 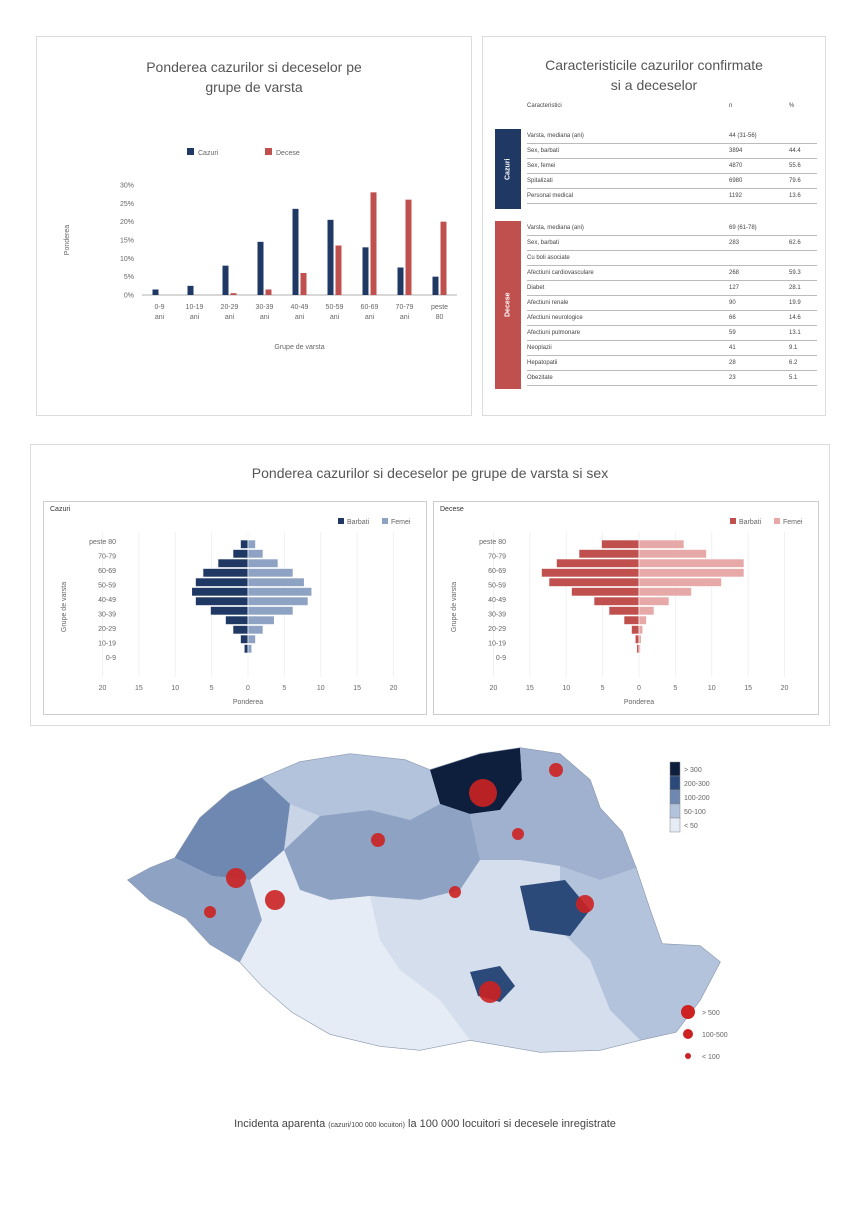 I want to click on table-cell: 41, so click(x=732, y=348).